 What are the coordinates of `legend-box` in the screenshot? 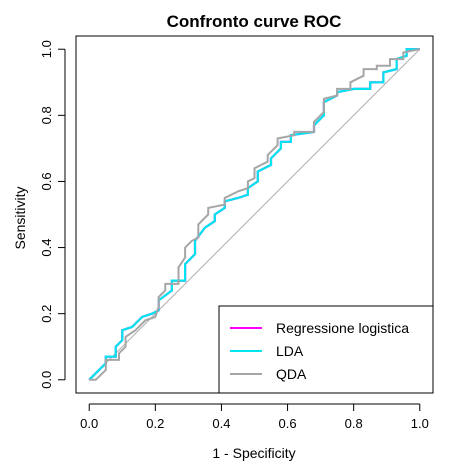 It's located at (326, 349).